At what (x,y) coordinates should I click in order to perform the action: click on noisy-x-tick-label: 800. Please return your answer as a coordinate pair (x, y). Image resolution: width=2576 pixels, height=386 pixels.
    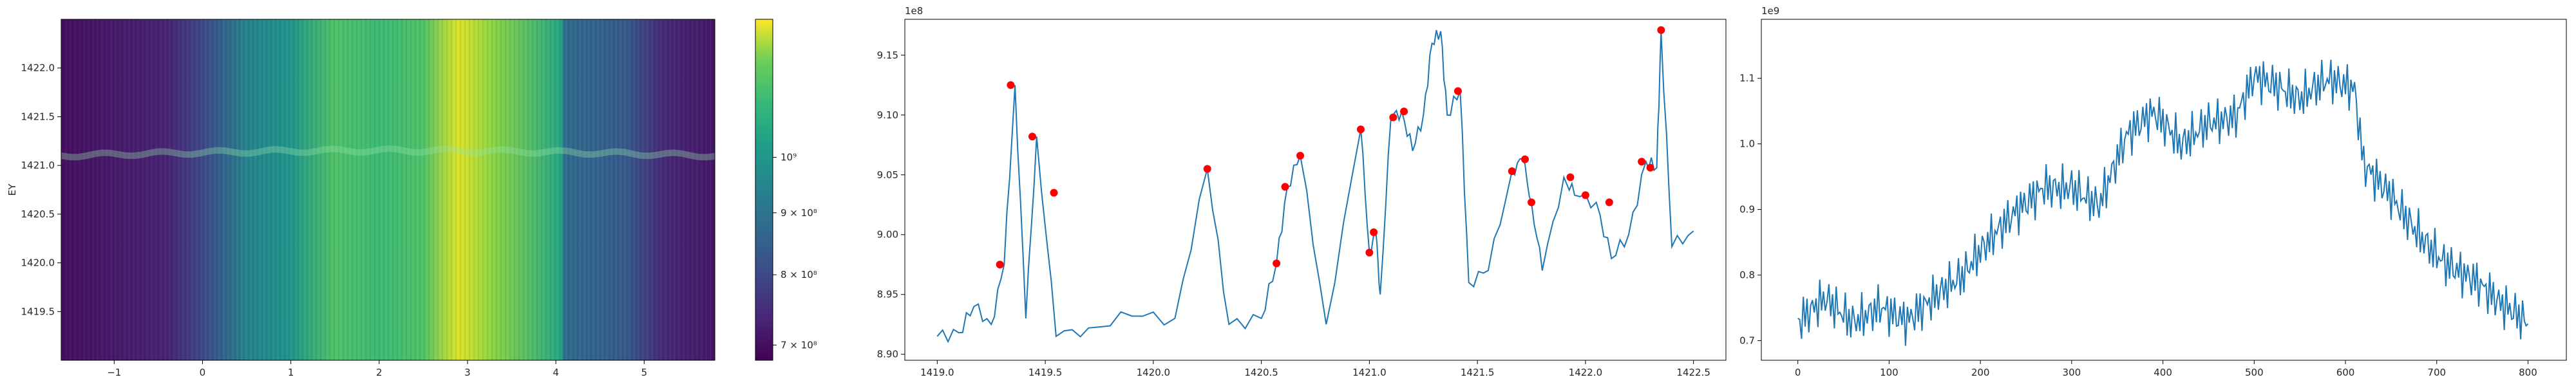
    Looking at the image, I should click on (2528, 372).